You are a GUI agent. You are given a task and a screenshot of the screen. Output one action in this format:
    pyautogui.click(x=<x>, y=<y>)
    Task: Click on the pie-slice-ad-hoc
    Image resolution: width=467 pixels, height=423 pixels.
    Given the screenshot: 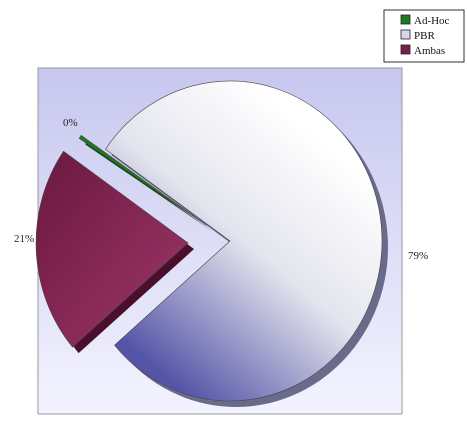 What is the action you would take?
    pyautogui.click(x=145, y=183)
    